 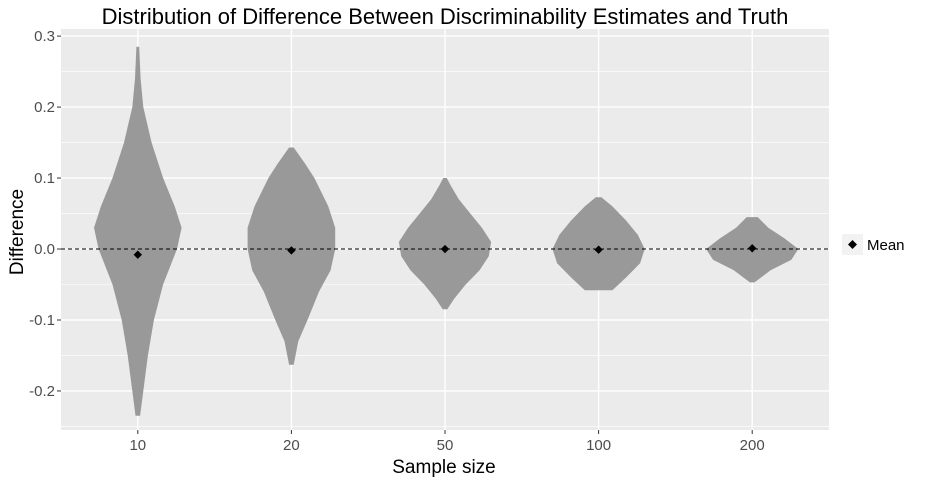 I want to click on x-tick-label: 20, so click(x=291, y=445).